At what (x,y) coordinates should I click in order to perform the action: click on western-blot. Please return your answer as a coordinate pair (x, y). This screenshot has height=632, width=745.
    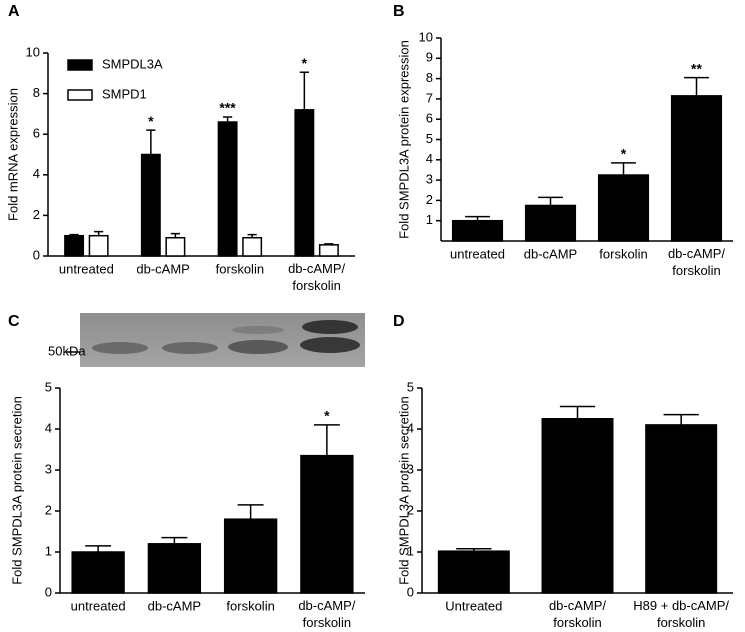
    Looking at the image, I should click on (222, 340).